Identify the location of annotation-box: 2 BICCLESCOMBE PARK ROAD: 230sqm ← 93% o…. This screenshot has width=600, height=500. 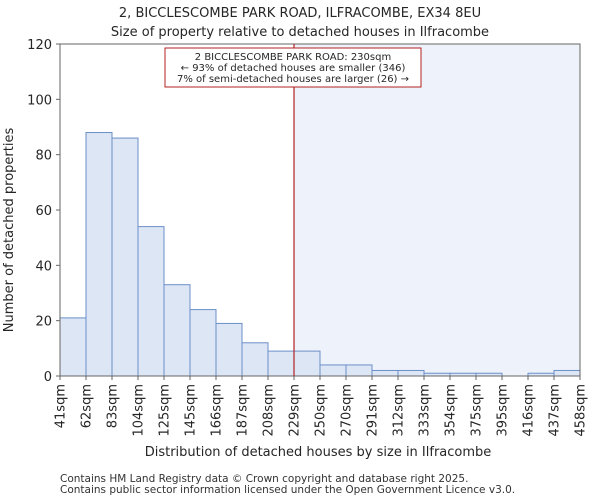
(293, 67).